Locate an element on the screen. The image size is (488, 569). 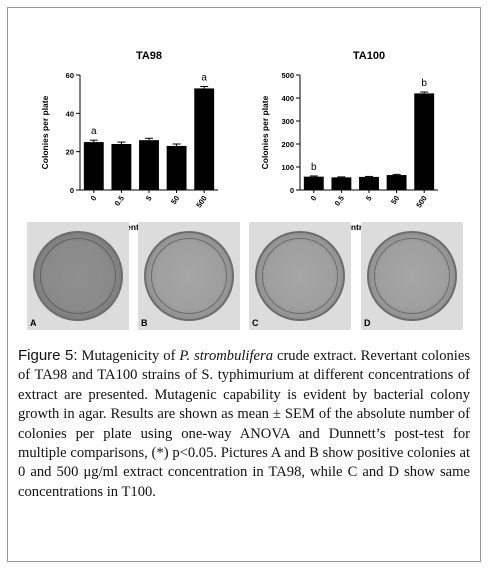
caption-label: Figure 5: is located at coordinates (48, 355).